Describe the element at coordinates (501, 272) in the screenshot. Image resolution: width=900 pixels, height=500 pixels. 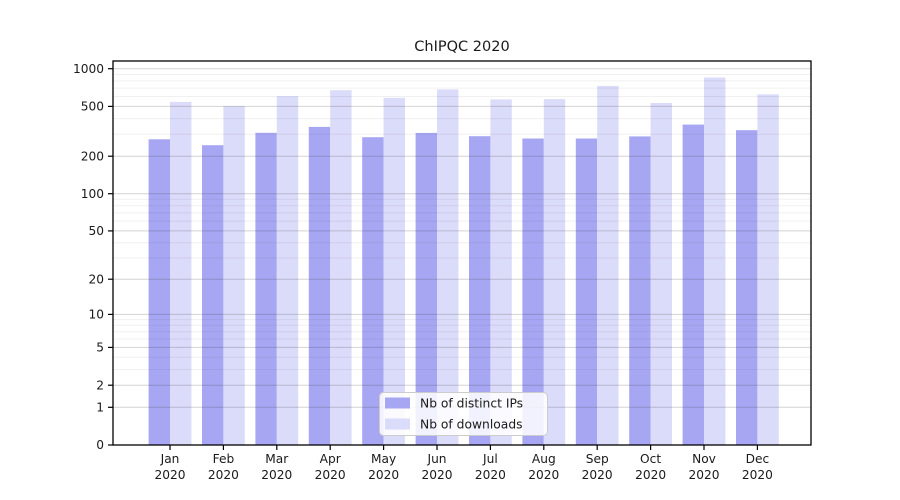
I see `bar-downloads-jul` at that location.